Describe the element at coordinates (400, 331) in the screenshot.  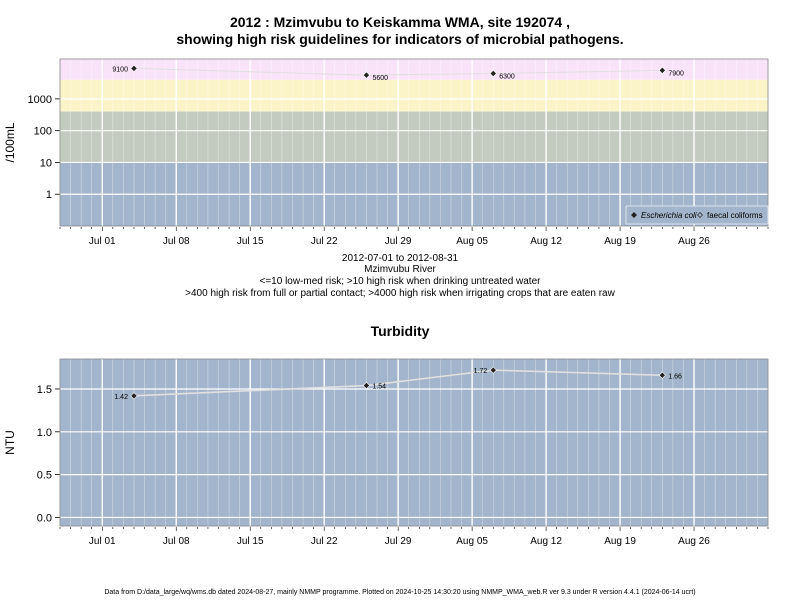
I see `turbidity-title: Turbidity` at that location.